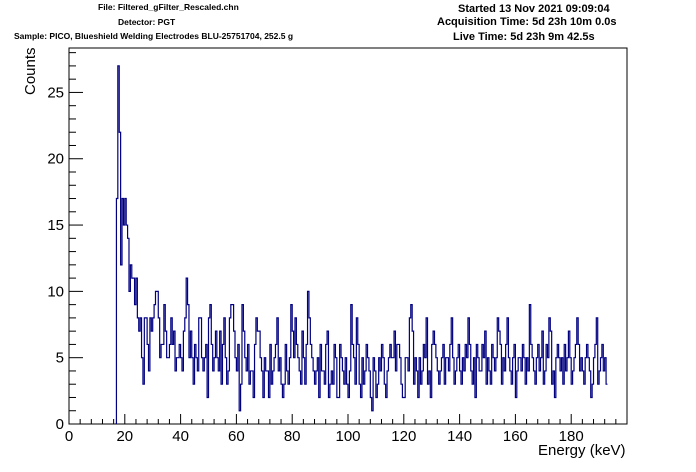 Image resolution: width=696 pixels, height=472 pixels. What do you see at coordinates (236, 436) in the screenshot?
I see `x-tick-label: 60` at bounding box center [236, 436].